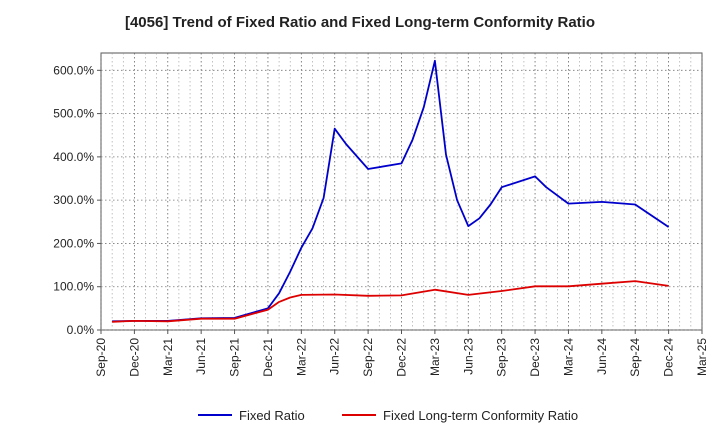  What do you see at coordinates (435, 357) in the screenshot?
I see `x-tick-label: Mar-23` at bounding box center [435, 357].